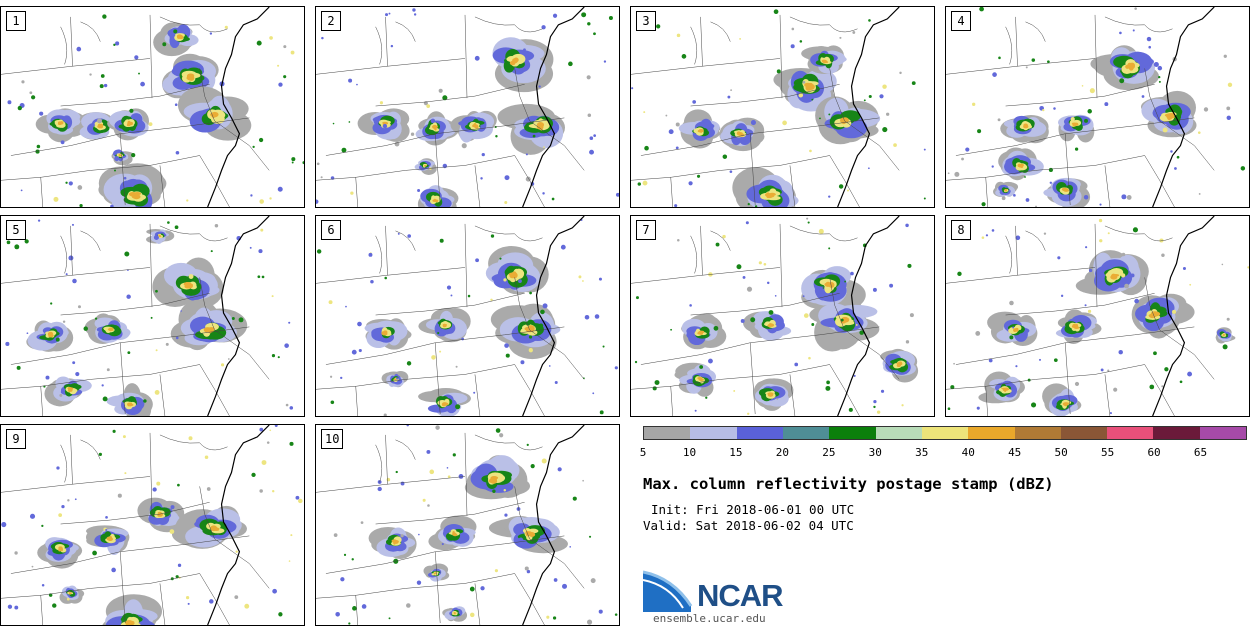 The image size is (1260, 627). What do you see at coordinates (1015, 452) in the screenshot?
I see `colorbar-tick-label: 45` at bounding box center [1015, 452].